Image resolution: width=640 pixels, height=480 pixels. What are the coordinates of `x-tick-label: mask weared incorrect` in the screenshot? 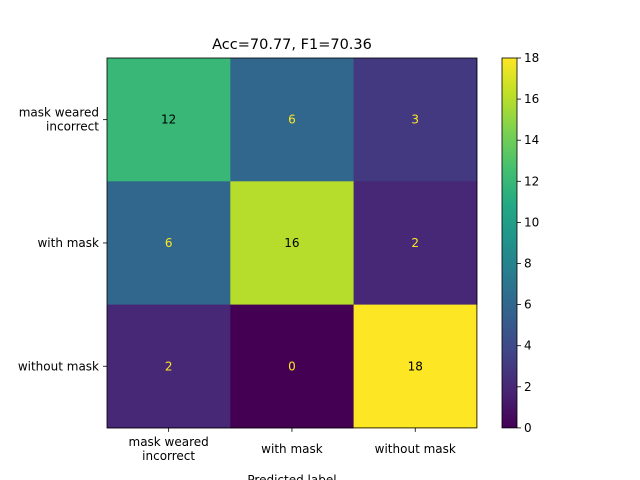 It's located at (169, 449).